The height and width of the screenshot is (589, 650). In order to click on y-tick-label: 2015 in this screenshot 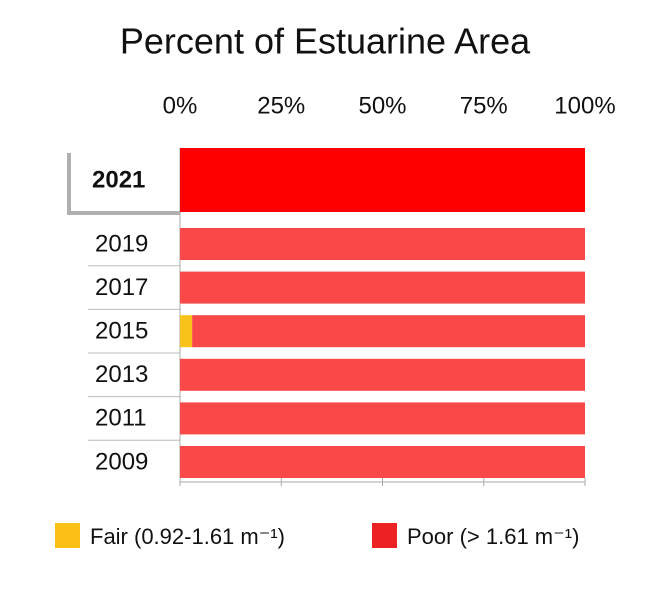, I will do `click(121, 331)`.